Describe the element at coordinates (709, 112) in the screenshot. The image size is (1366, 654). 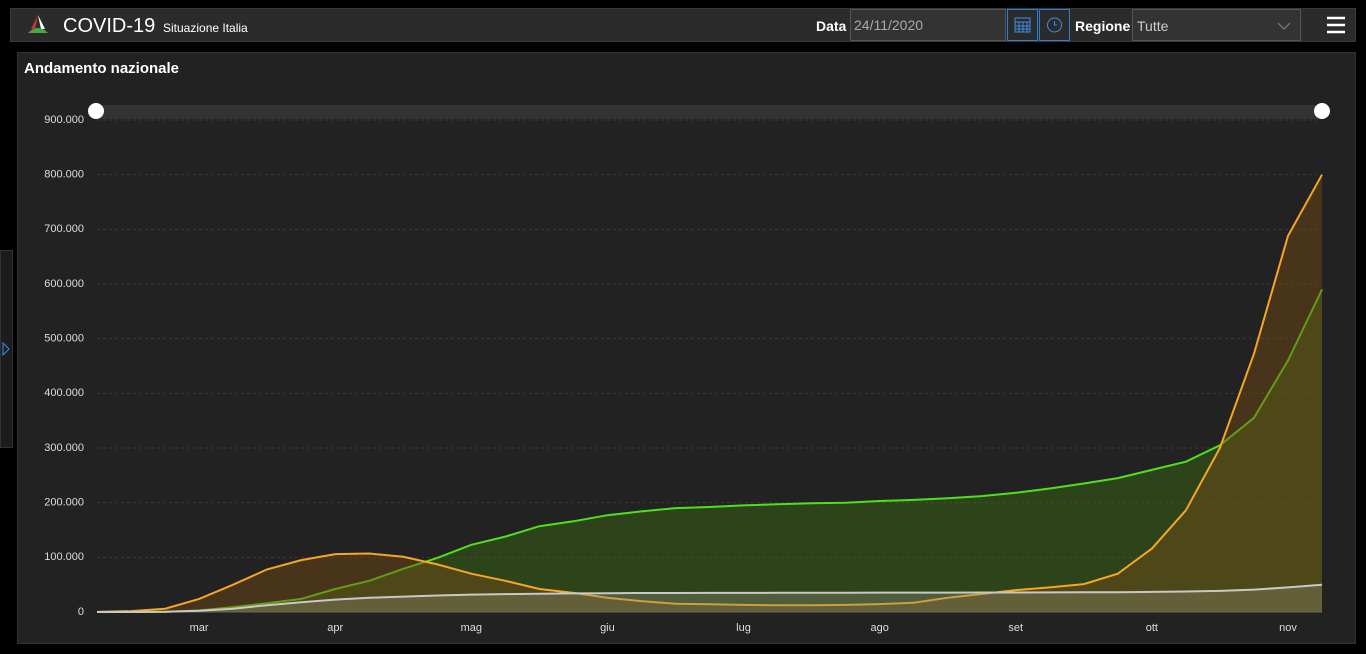
I see `range-slider` at that location.